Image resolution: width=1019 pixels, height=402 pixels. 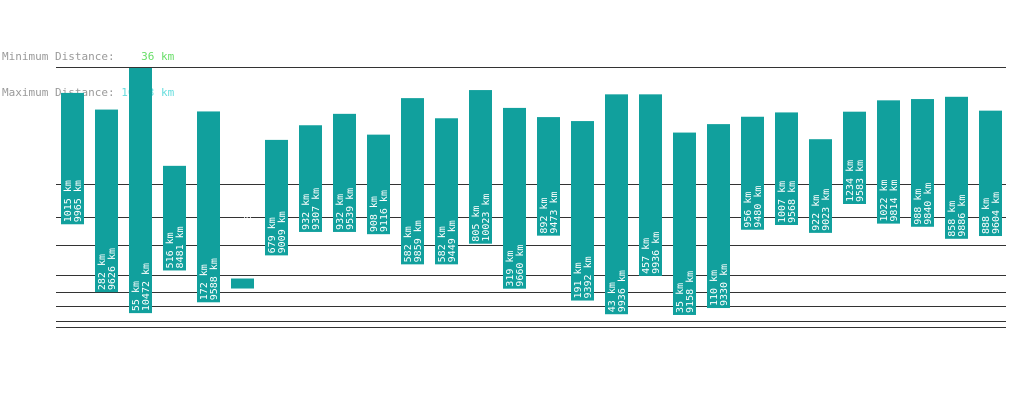 I want to click on bar-label-far: 9023 km, so click(x=826, y=210).